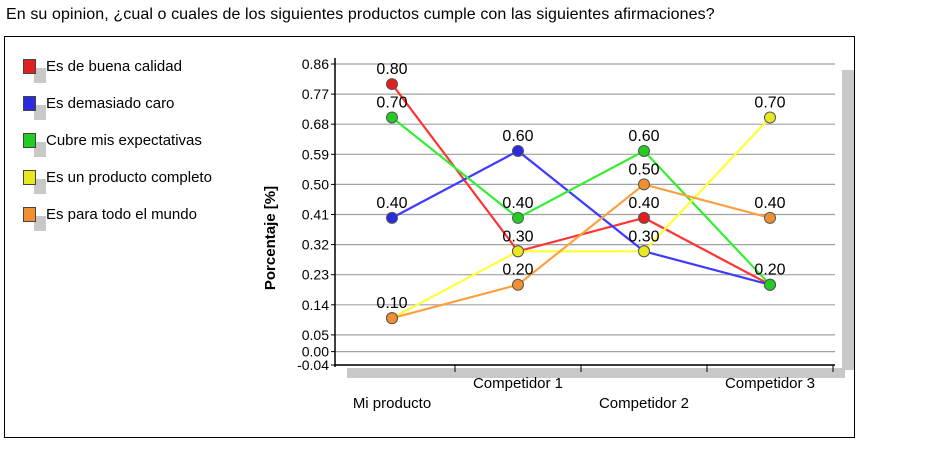 This screenshot has height=450, width=930. What do you see at coordinates (315, 215) in the screenshot?
I see `y-tick-label: 0.41` at bounding box center [315, 215].